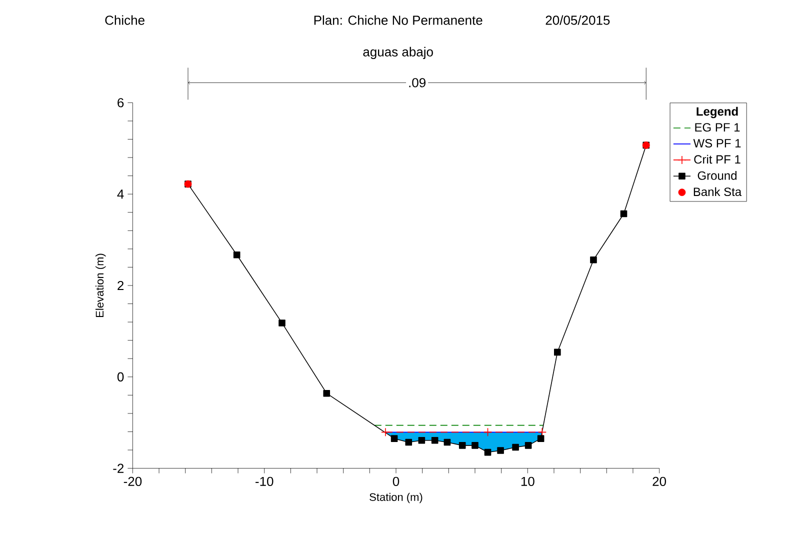 The width and height of the screenshot is (792, 537). What do you see at coordinates (396, 481) in the screenshot?
I see `x-tick-label: 0` at bounding box center [396, 481].